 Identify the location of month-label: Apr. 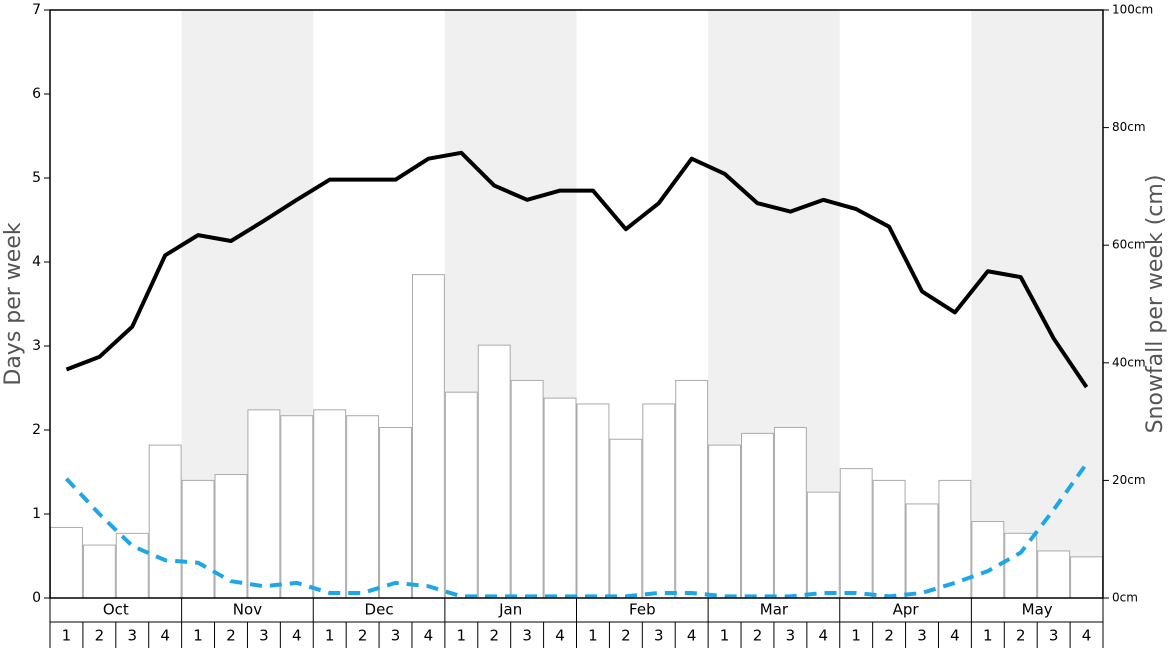
(906, 610).